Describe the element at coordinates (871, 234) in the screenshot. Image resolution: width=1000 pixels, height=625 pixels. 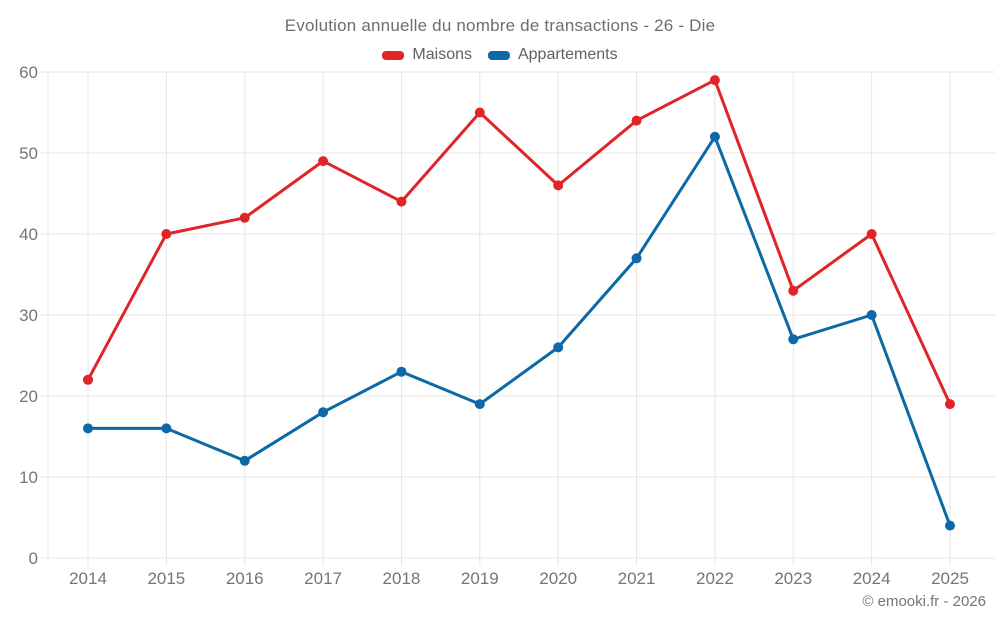
I see `data-point-maisons-2024` at that location.